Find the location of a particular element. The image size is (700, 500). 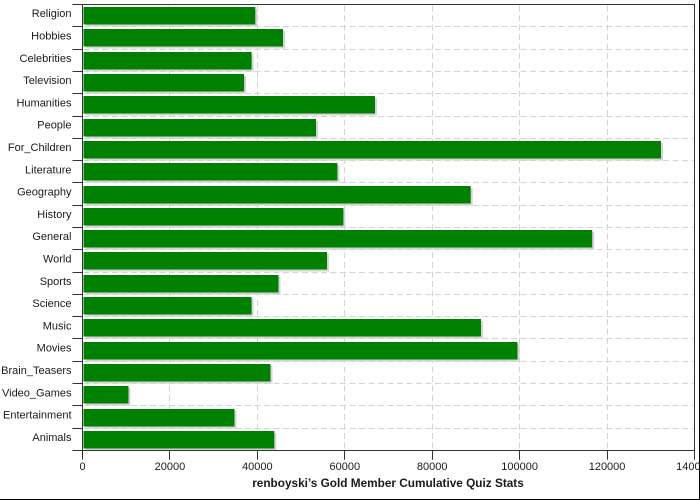

svg-text: Video_Games is located at coordinates (37, 393).